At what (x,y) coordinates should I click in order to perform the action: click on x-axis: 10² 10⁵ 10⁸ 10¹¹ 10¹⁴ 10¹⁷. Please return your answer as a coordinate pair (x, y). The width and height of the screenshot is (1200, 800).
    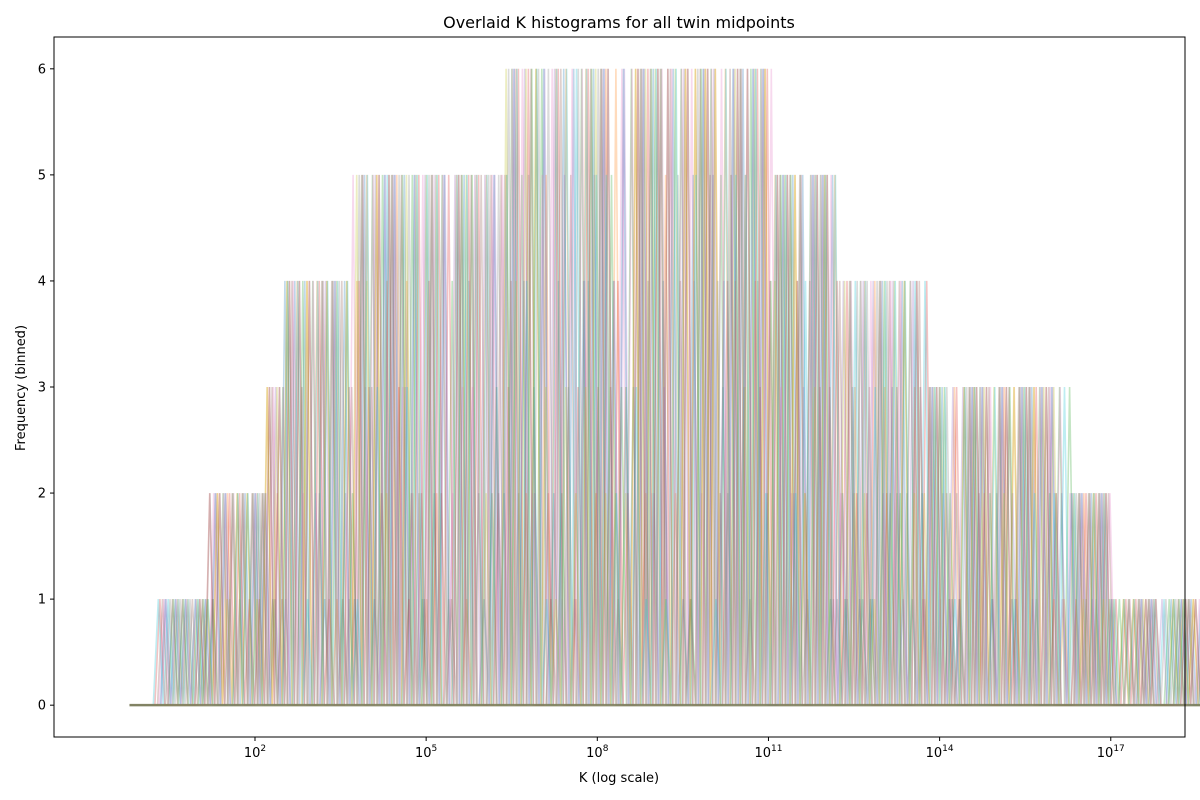
    Looking at the image, I should click on (684, 749).